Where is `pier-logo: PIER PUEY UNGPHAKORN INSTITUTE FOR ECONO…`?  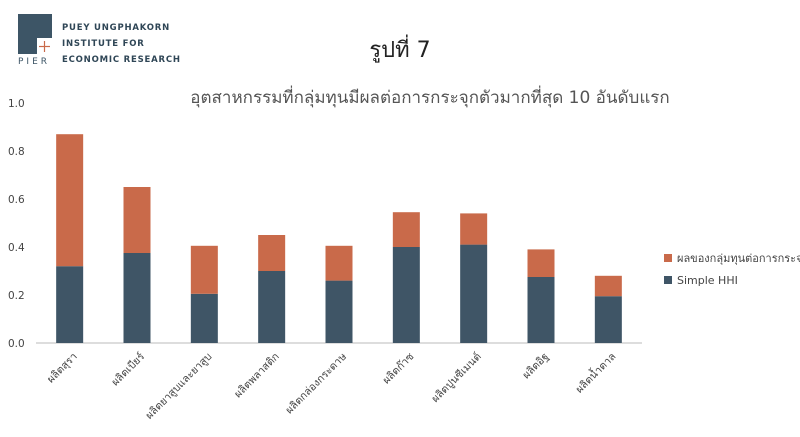
pier-logo: PIER PUEY UNGPHAKORN INSTITUTE FOR ECONO… is located at coordinates (99, 44).